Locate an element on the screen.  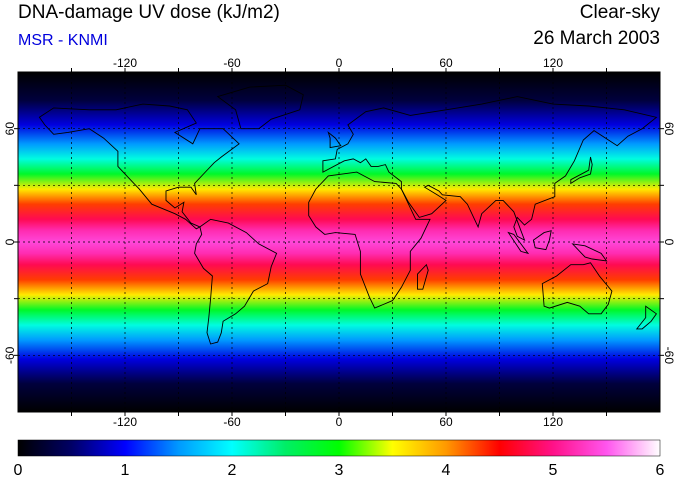
coastline-africa is located at coordinates (369, 240).